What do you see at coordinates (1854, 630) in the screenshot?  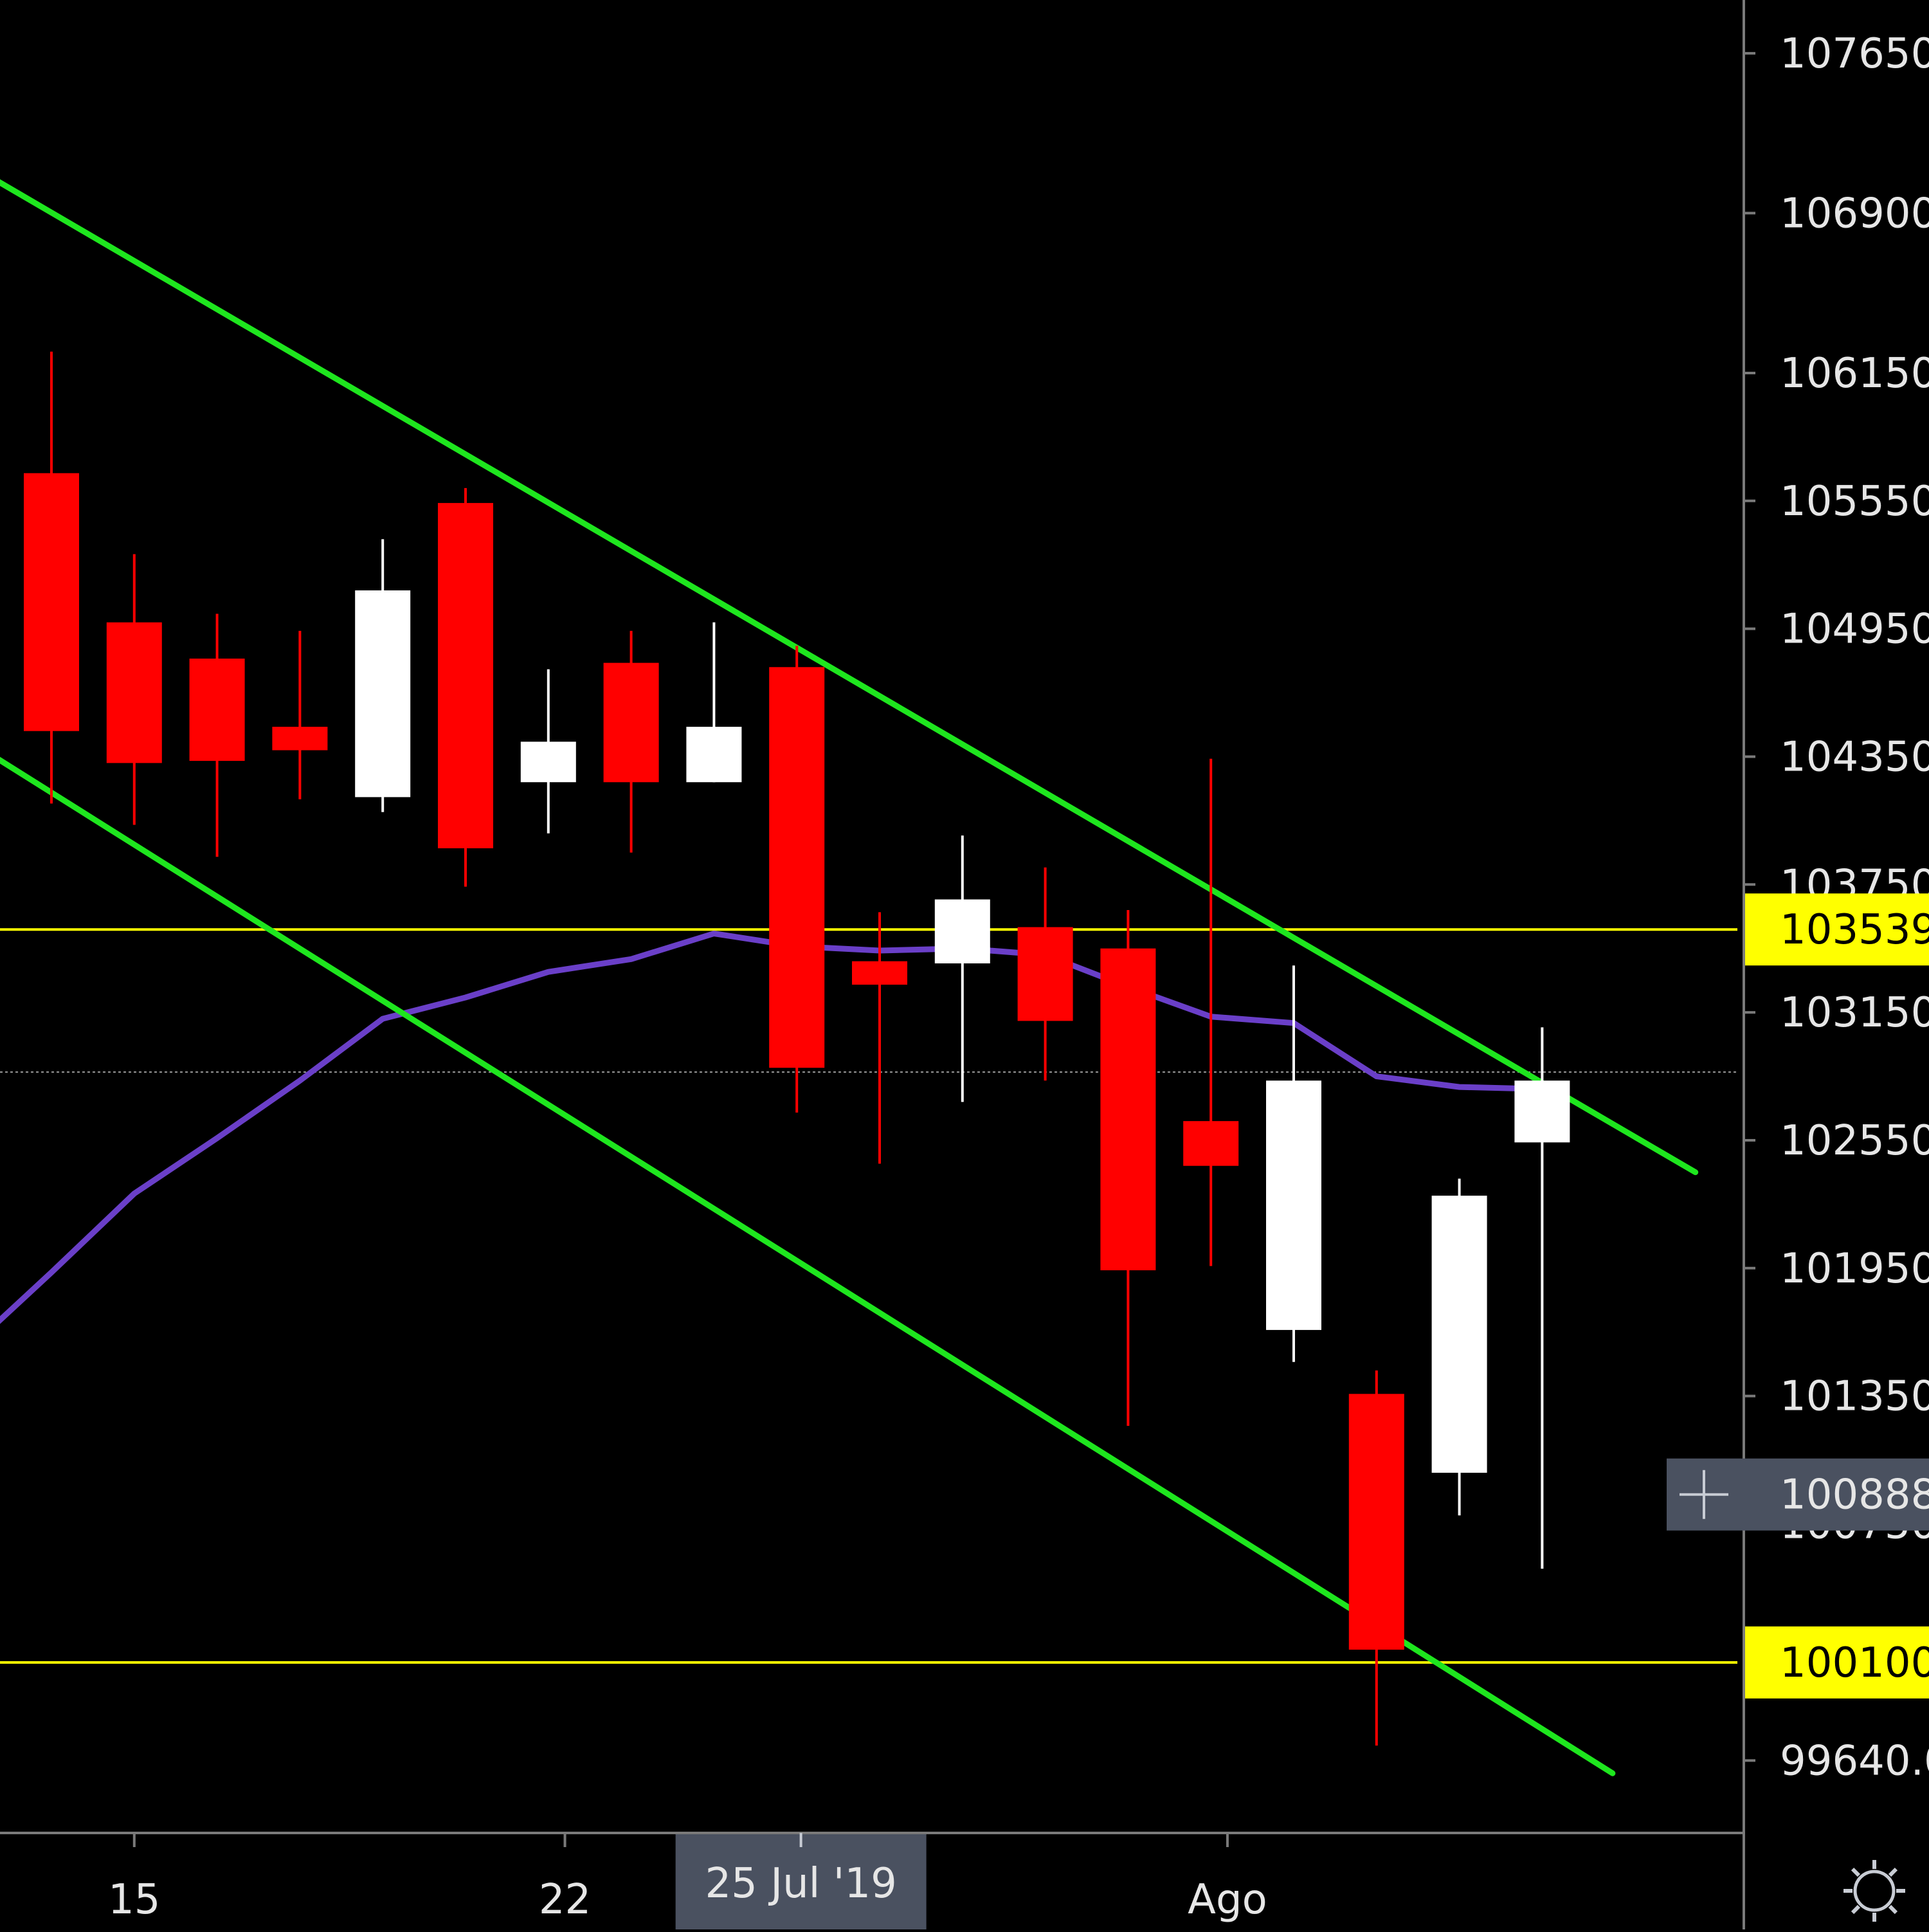 I see `y-tick-label: 104950` at bounding box center [1854, 630].